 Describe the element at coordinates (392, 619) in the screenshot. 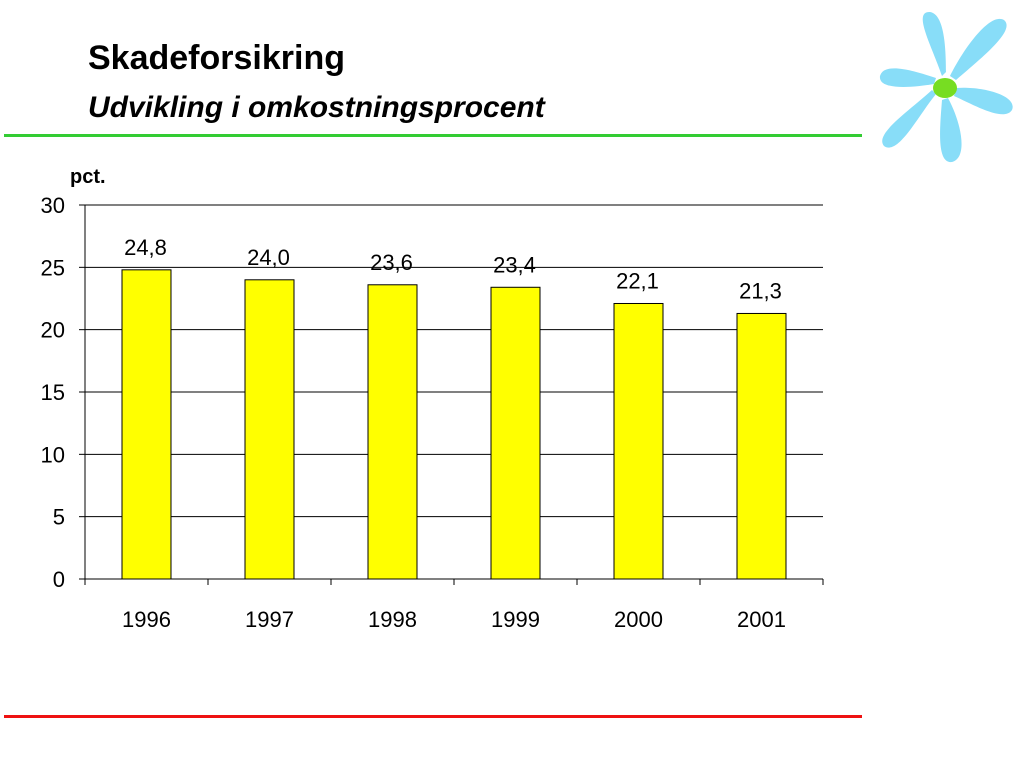

I see `x-tick-label: 1998` at that location.